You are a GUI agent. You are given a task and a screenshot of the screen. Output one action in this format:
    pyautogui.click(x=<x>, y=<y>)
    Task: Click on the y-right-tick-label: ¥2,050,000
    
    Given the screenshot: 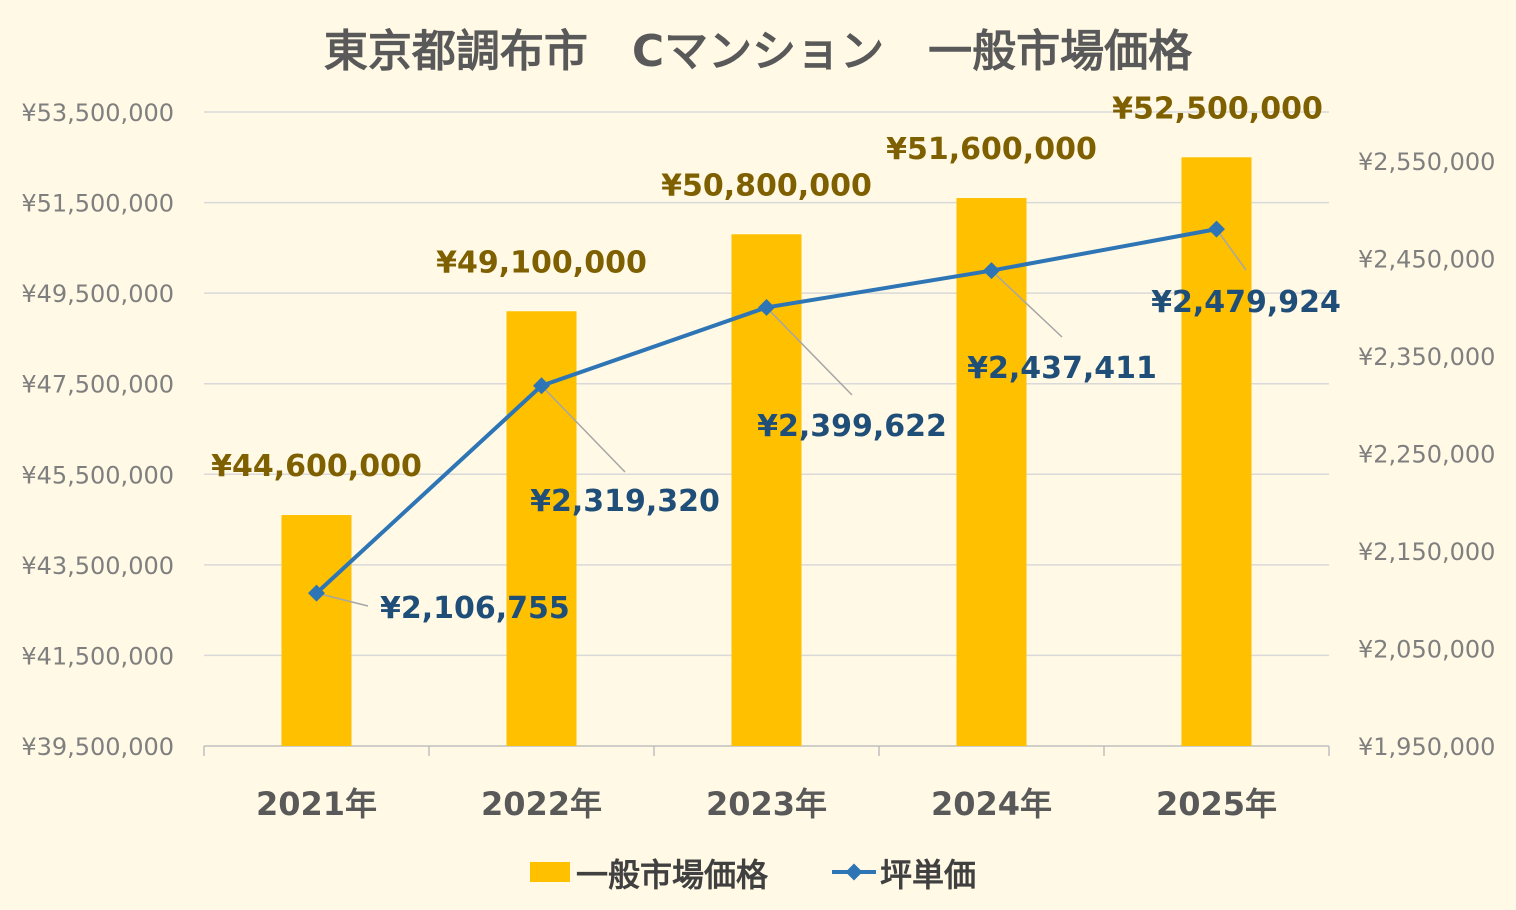 What is the action you would take?
    pyautogui.click(x=1426, y=649)
    